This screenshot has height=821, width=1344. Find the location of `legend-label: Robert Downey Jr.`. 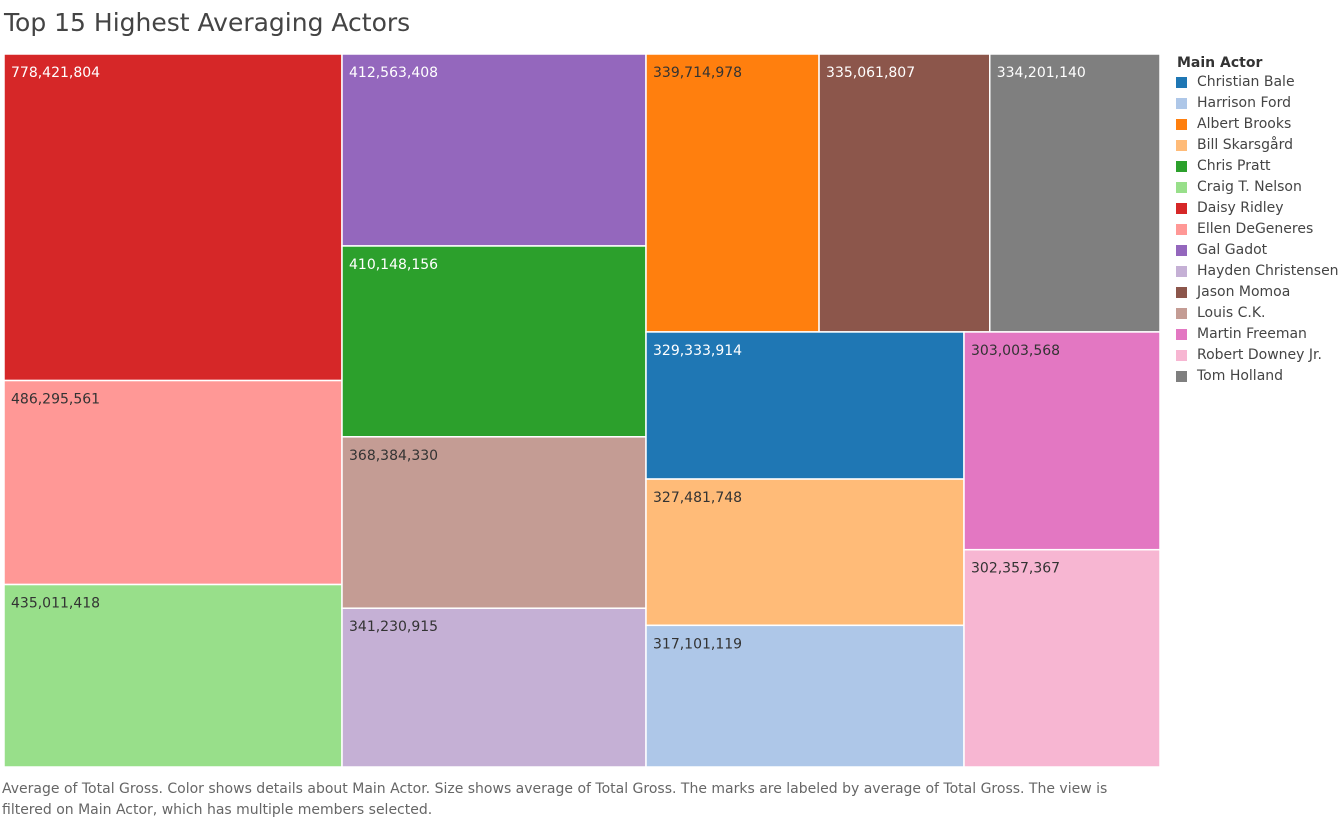

legend-label: Robert Downey Jr. is located at coordinates (1259, 355).